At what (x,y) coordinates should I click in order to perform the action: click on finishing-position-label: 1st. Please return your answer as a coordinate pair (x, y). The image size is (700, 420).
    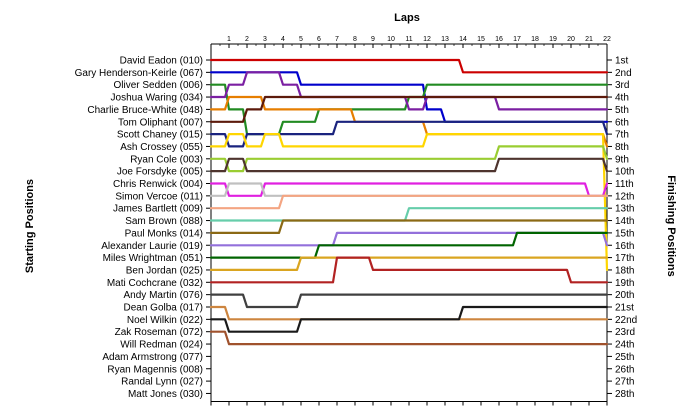
    Looking at the image, I should click on (622, 61).